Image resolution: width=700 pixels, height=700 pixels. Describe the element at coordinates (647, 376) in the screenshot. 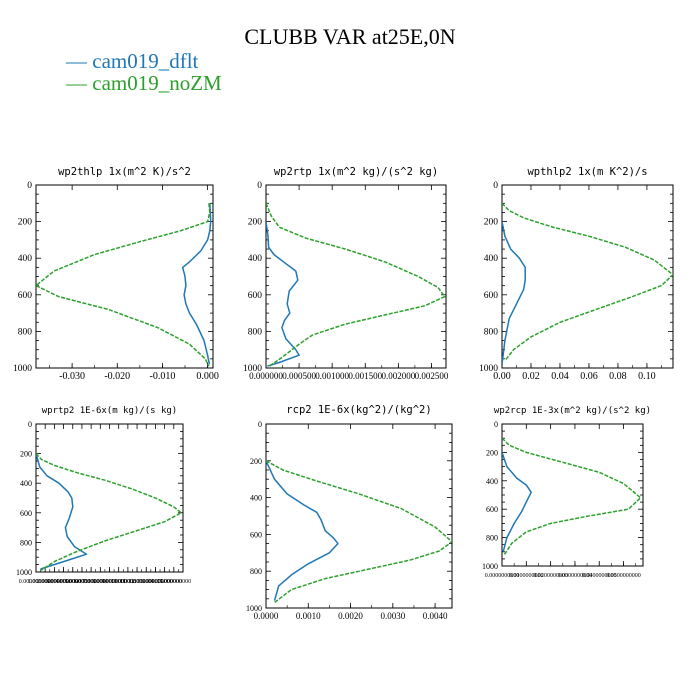

I see `x-tick-label: 0.10` at that location.